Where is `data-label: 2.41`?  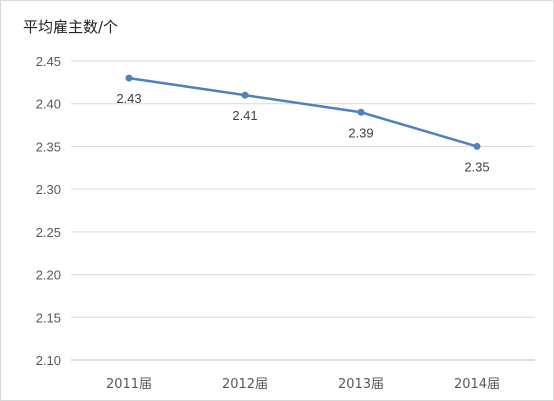 data-label: 2.41 is located at coordinates (244, 115).